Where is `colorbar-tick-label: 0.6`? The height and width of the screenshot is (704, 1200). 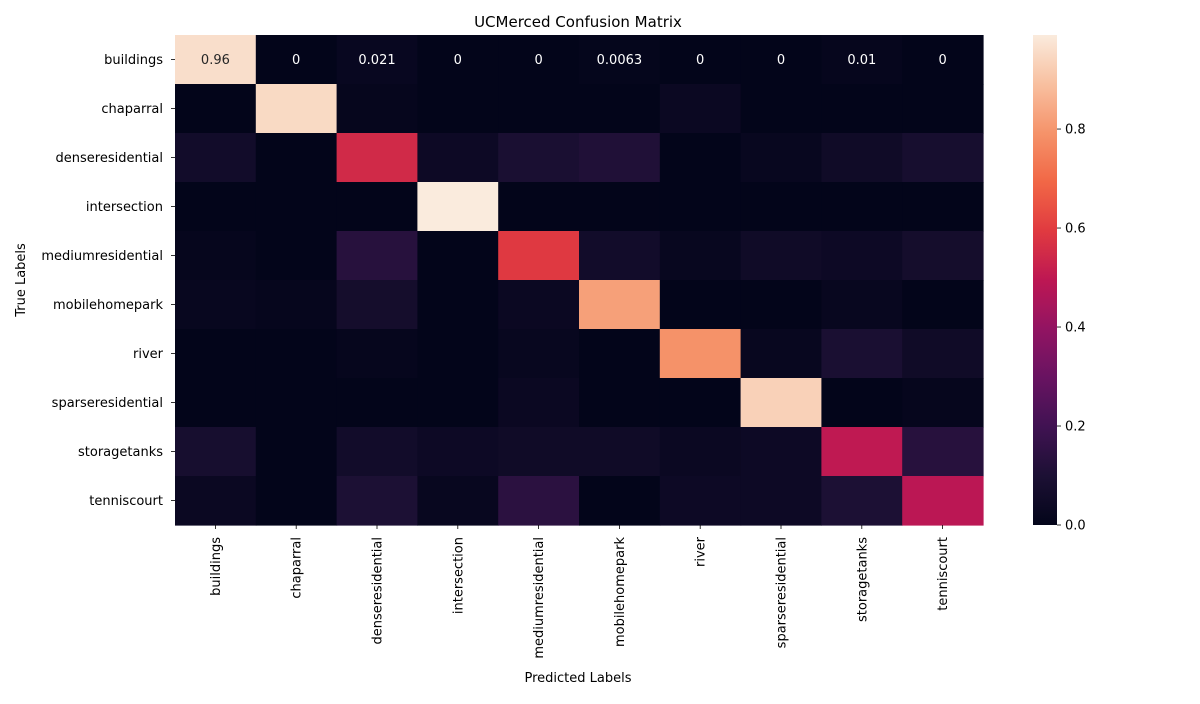 colorbar-tick-label: 0.6 is located at coordinates (1075, 229).